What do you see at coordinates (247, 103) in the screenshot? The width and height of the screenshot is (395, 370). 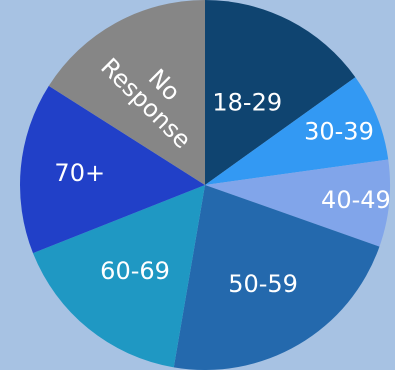 I see `pie-label-18-29: 18-29` at bounding box center [247, 103].